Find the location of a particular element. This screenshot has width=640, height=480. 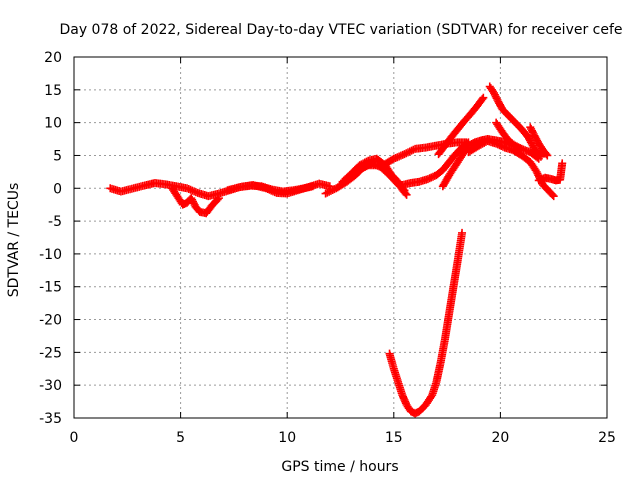

x-tick-label: 0 is located at coordinates (74, 438).